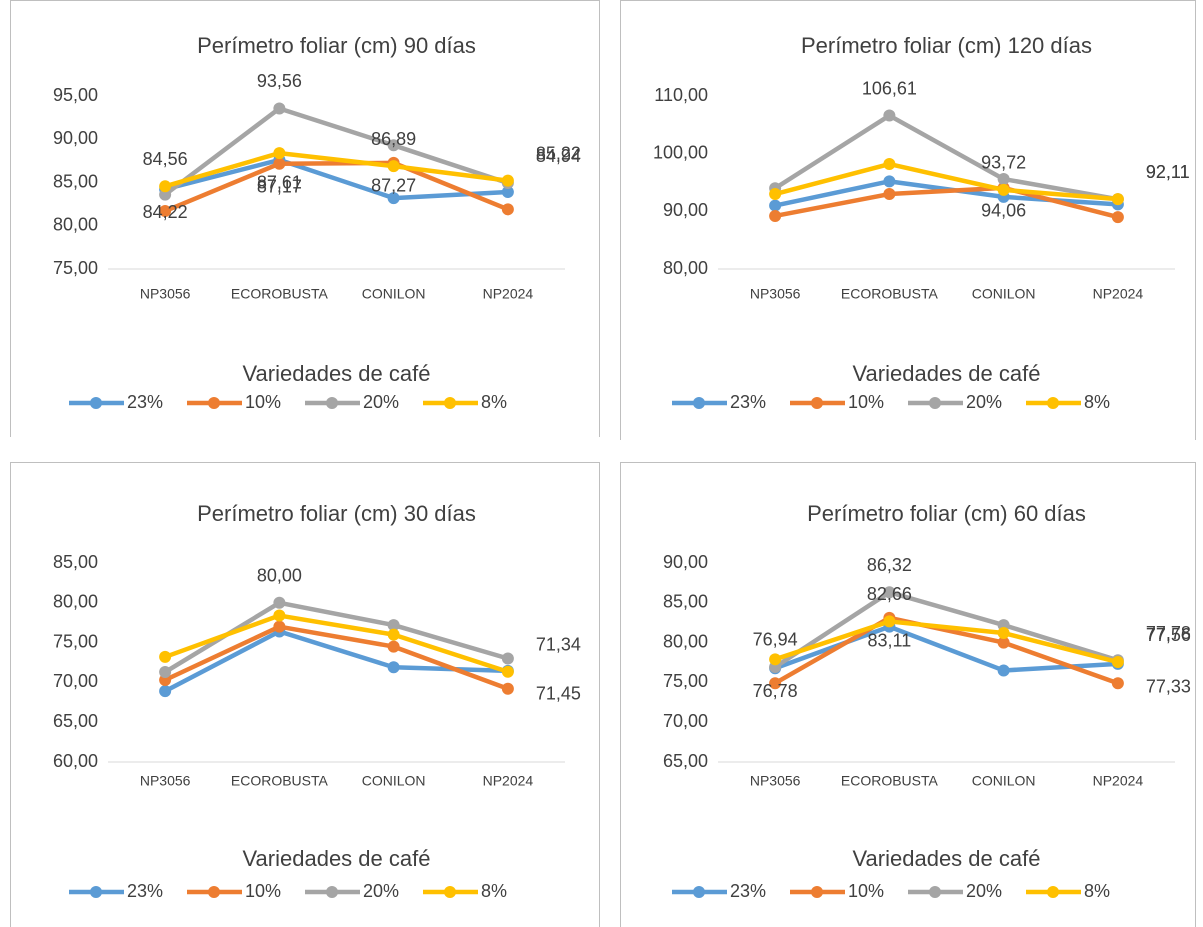 This screenshot has width=1203, height=927. I want to click on data-label: 93,56, so click(279, 81).